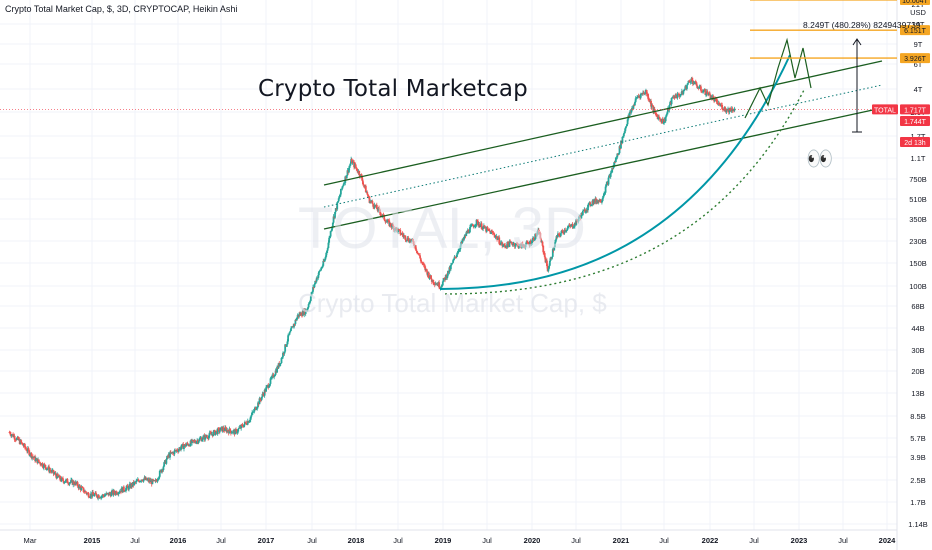  Describe the element at coordinates (918, 263) in the screenshot. I see `y-tick-label: 150B` at that location.